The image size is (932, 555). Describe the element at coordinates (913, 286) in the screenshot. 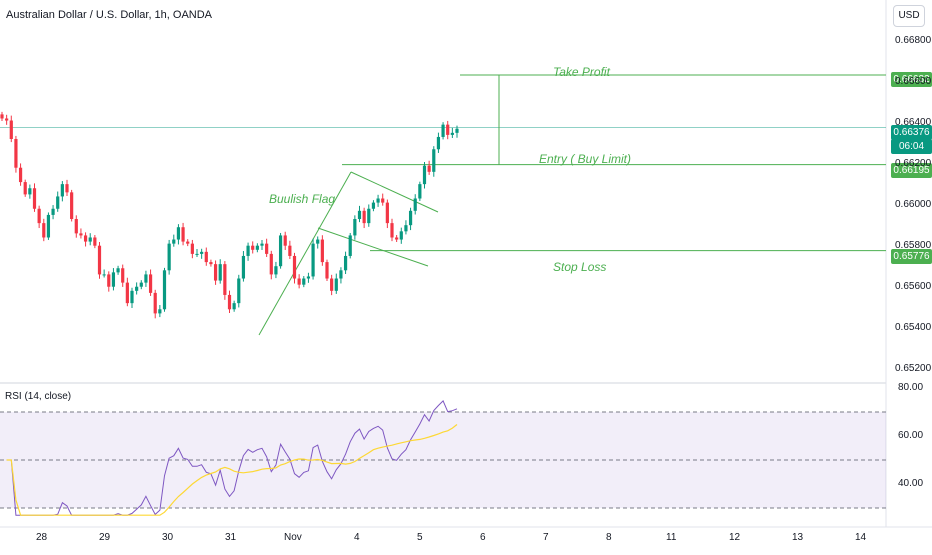

I see `price-tick-label: 0.65600` at that location.